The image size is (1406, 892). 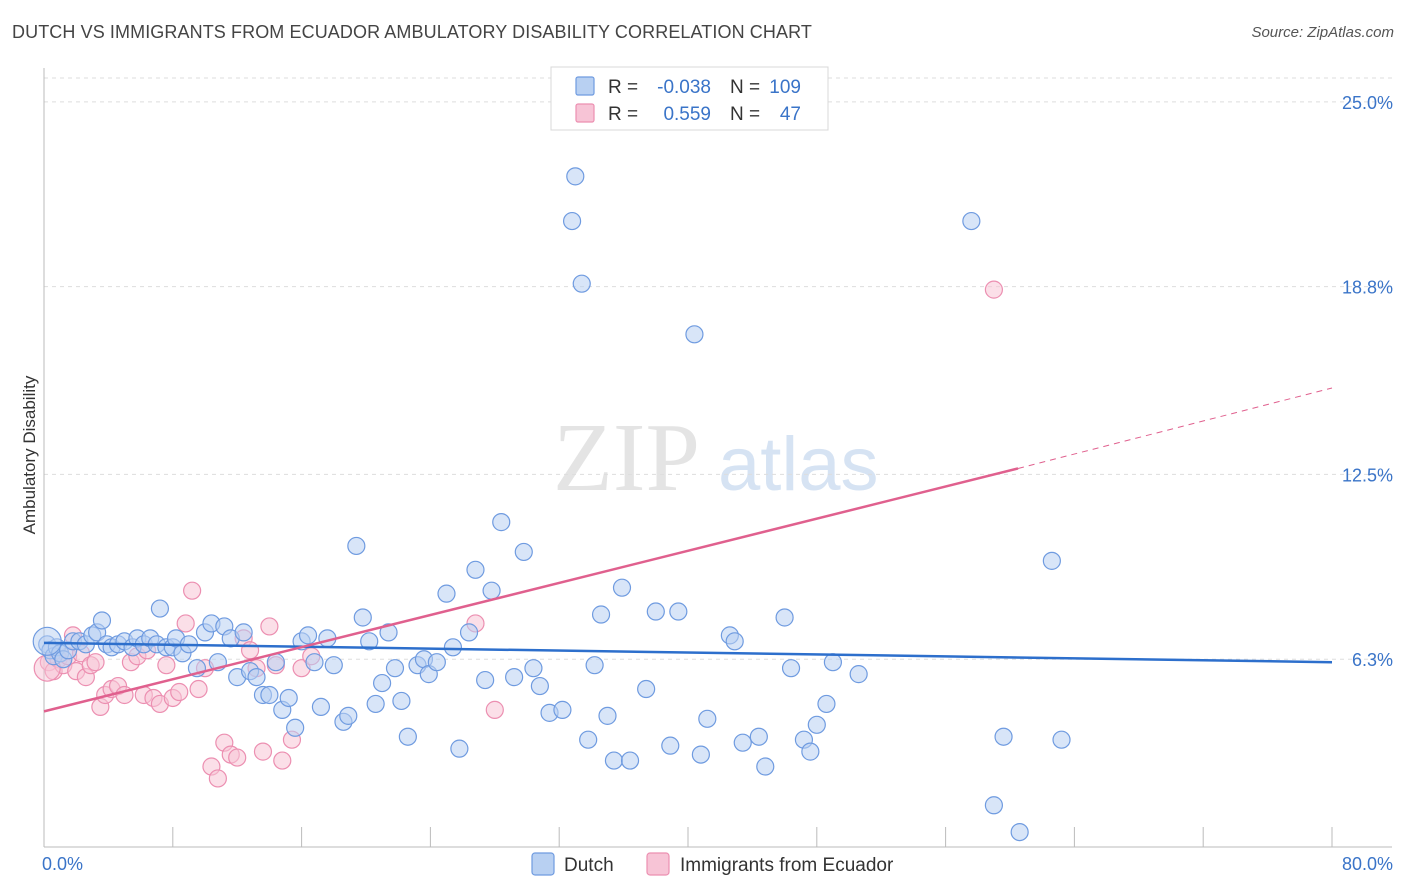 What do you see at coordinates (787, 865) in the screenshot?
I see `legend-bottom-label-ecuador: Immigrants from Ecuador` at bounding box center [787, 865].